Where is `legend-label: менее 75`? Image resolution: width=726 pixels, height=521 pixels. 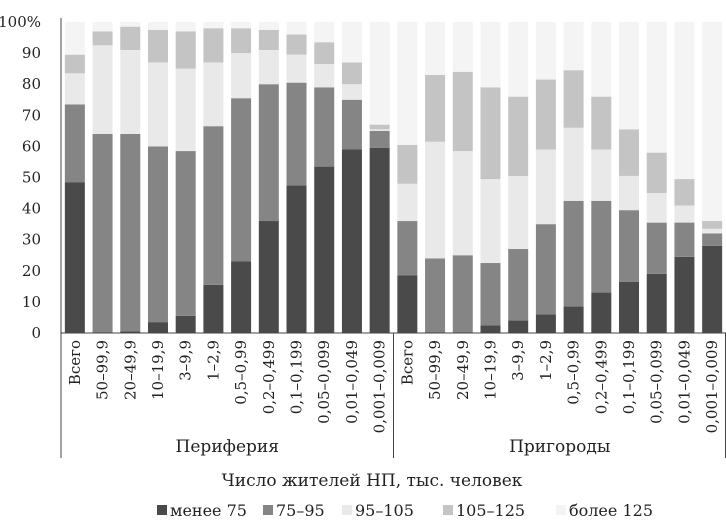 legend-label: менее 75 is located at coordinates (208, 510).